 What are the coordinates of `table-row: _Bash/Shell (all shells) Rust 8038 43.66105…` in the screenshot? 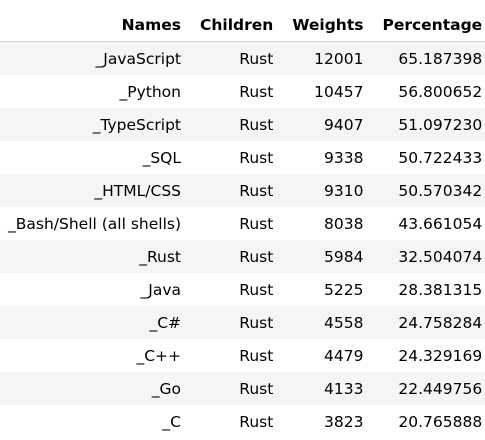 It's located at (242, 223).